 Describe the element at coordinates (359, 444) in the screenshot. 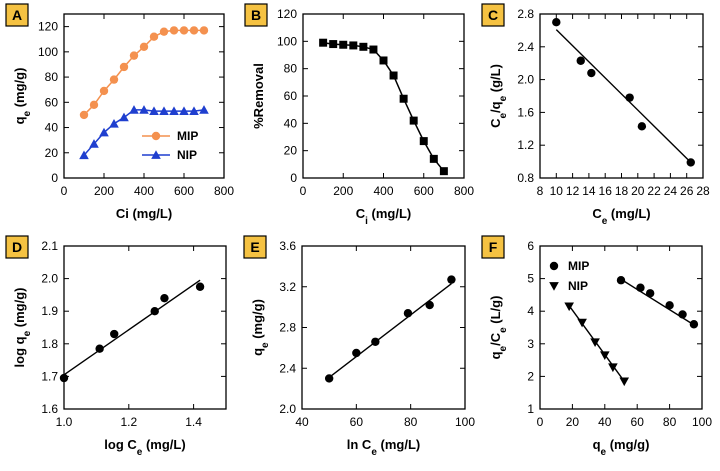

I see `axis-title-text: ln C` at that location.